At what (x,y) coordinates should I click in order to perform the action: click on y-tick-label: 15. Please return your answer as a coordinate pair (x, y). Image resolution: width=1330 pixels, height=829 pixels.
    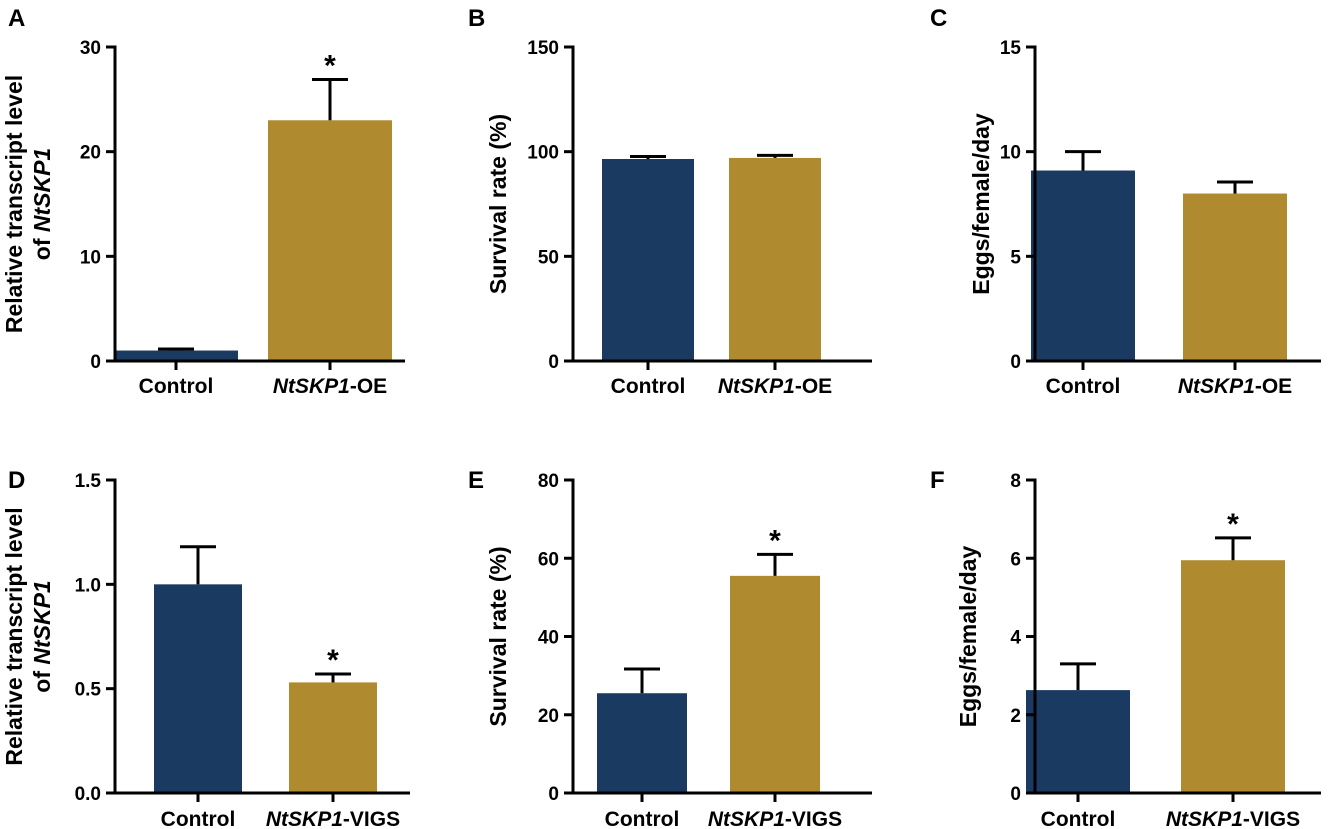
    Looking at the image, I should click on (1011, 48).